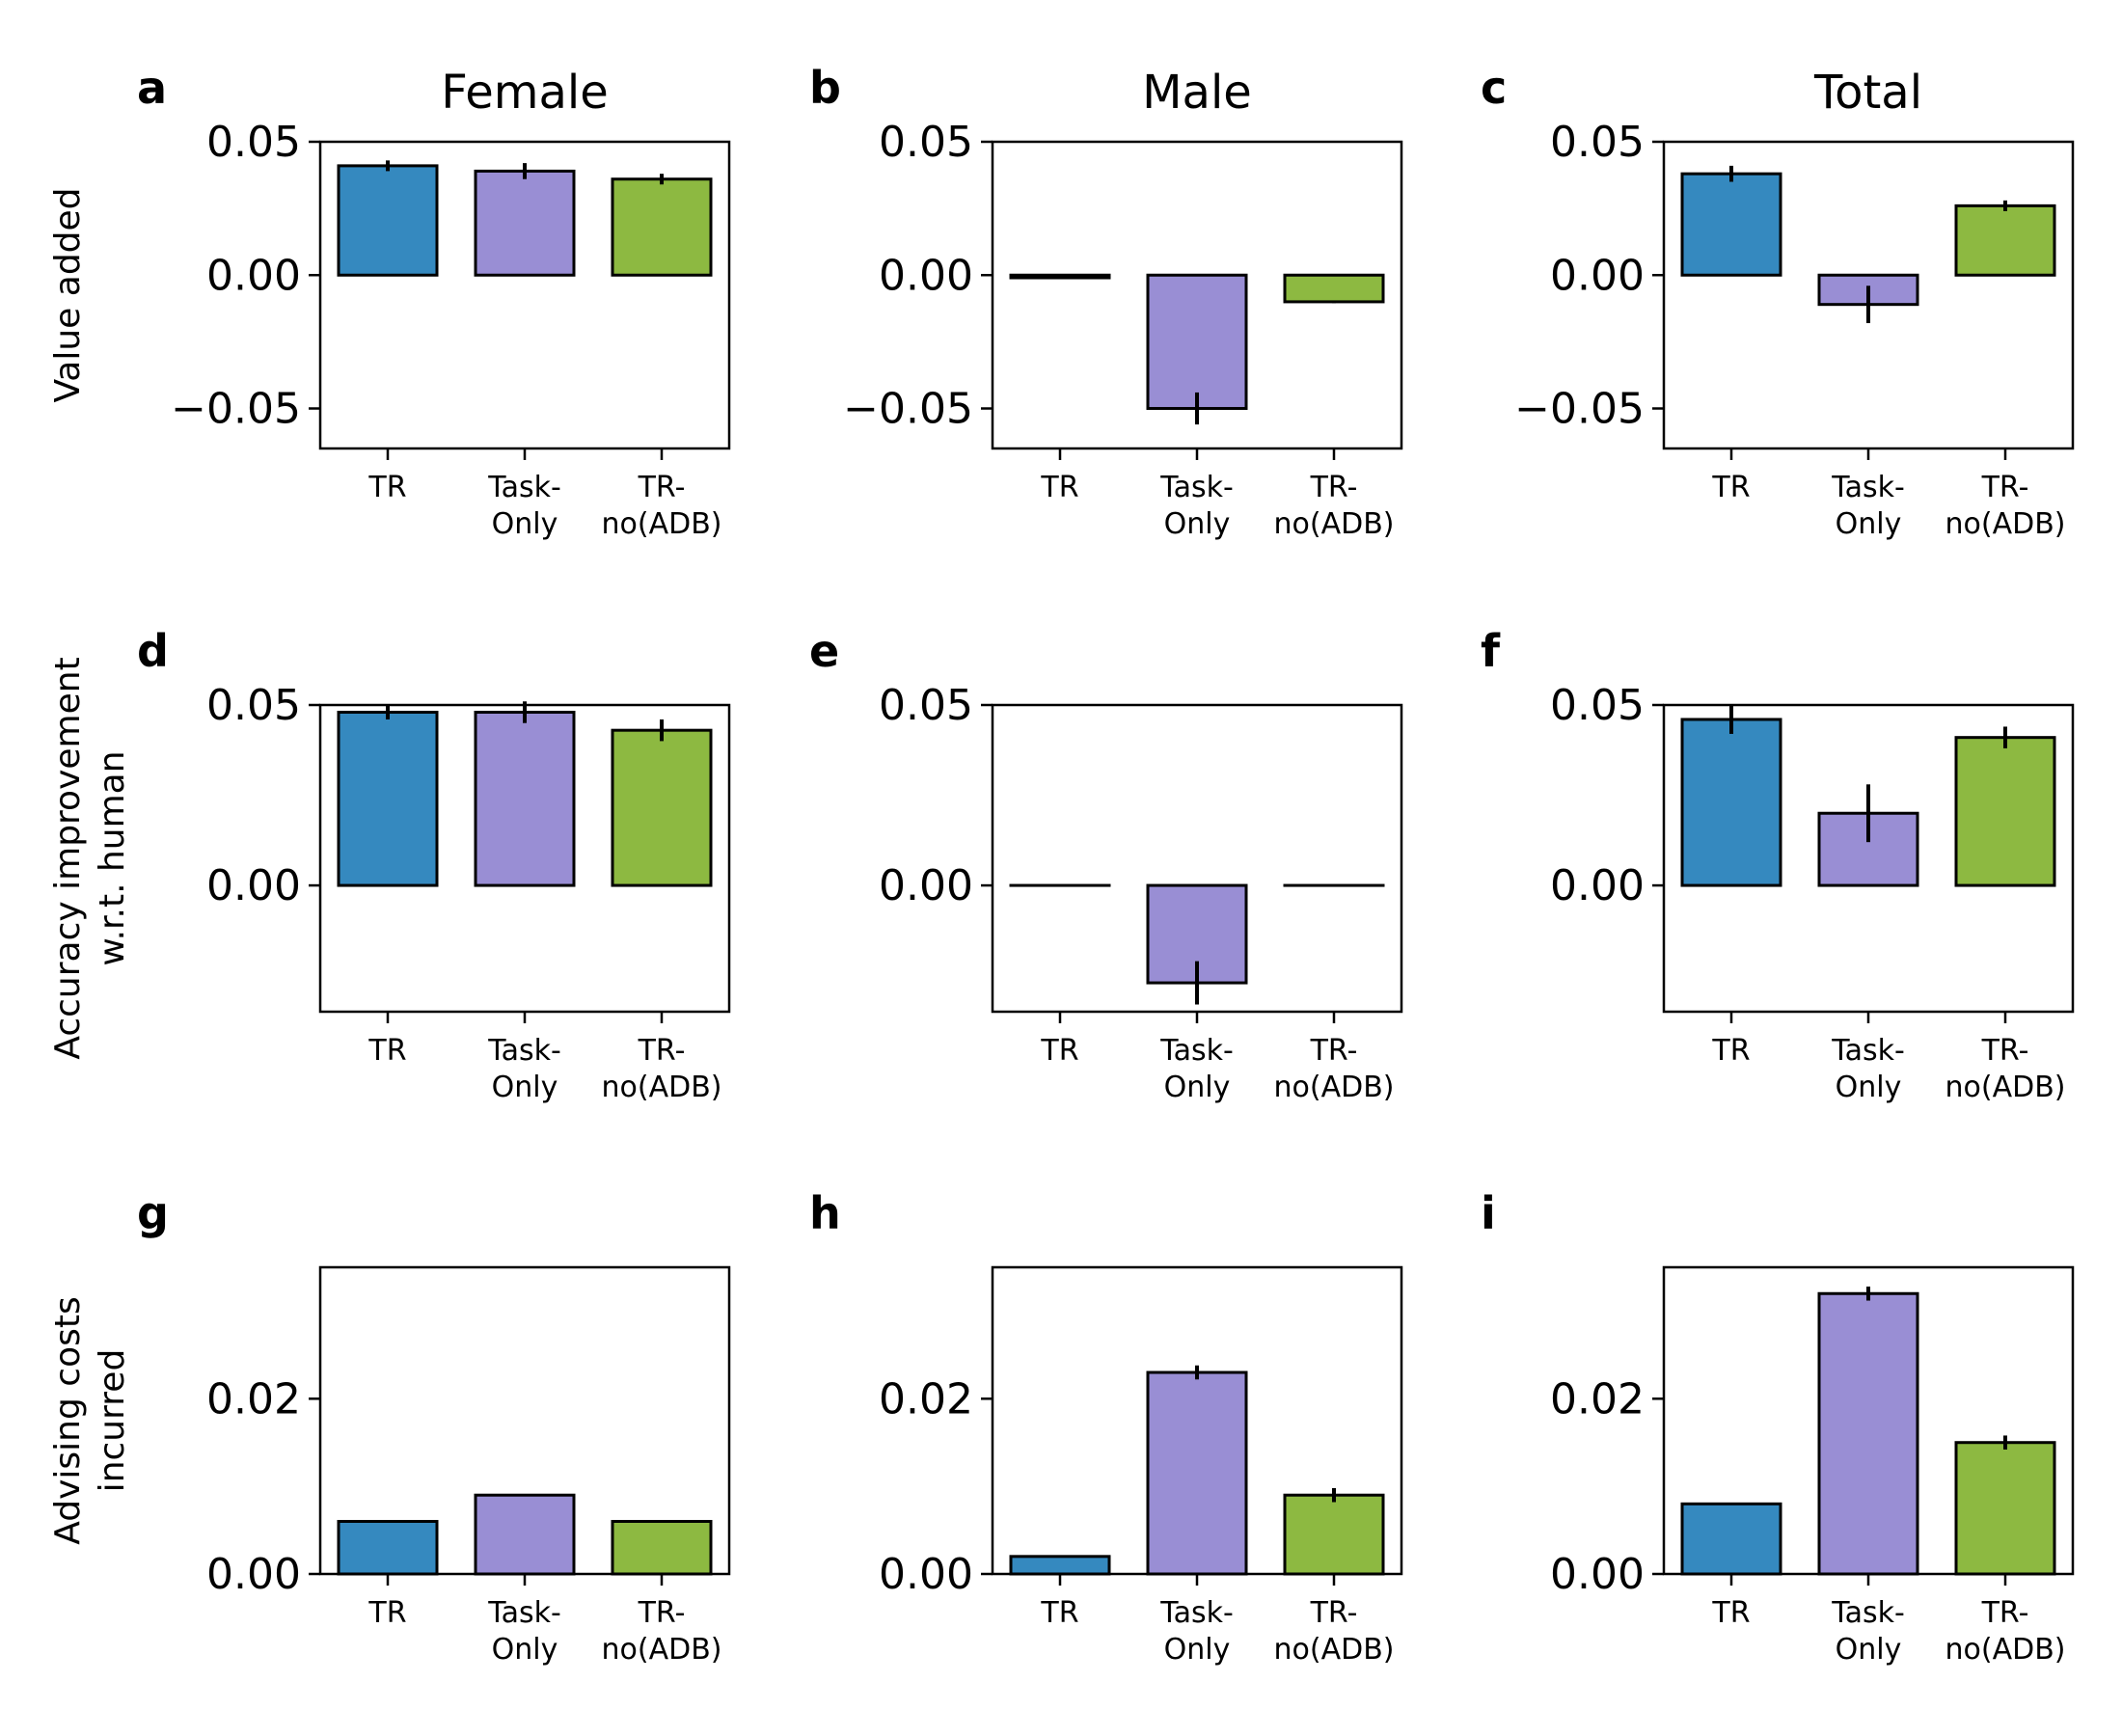 The image size is (2122, 1736). I want to click on x-tick-label-b-2-1: no(ADB), so click(1335, 524).